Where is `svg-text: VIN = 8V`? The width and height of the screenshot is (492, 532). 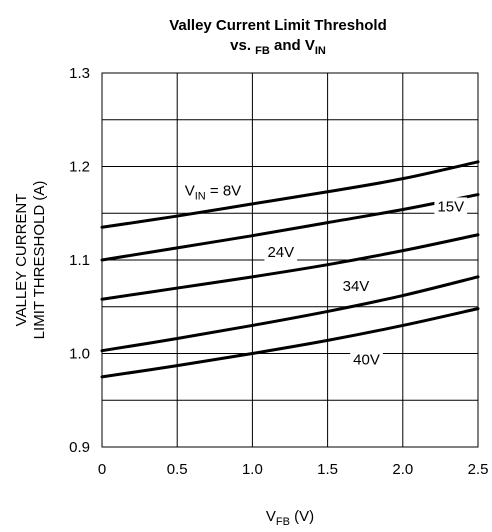
svg-text: VIN = 8V is located at coordinates (213, 192).